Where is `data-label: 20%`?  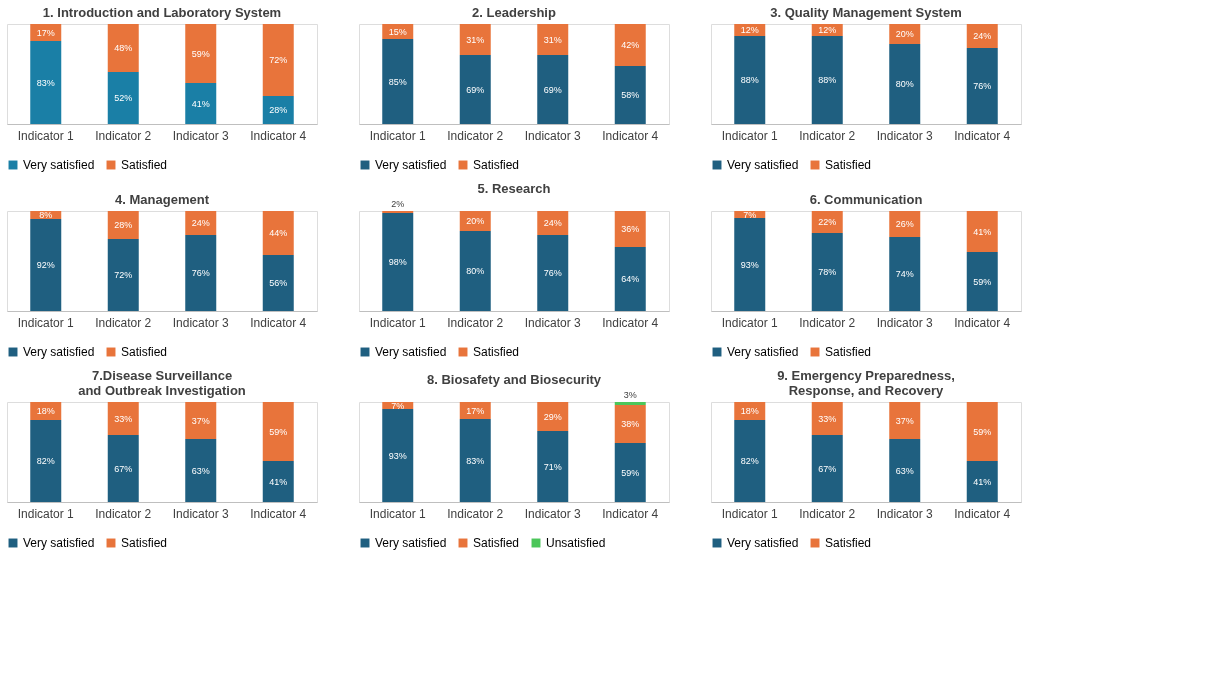 data-label: 20% is located at coordinates (904, 34).